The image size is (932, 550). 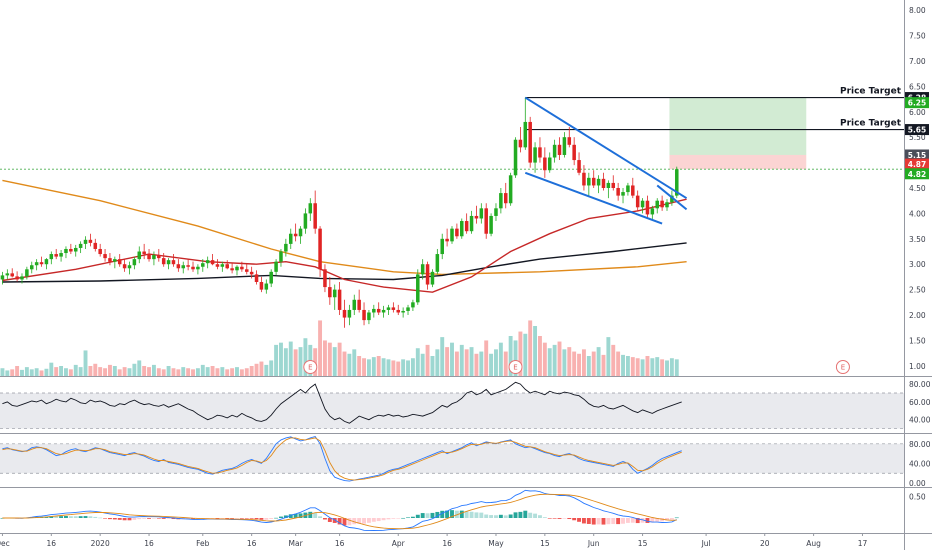 I want to click on rsi-pane, so click(x=452, y=405).